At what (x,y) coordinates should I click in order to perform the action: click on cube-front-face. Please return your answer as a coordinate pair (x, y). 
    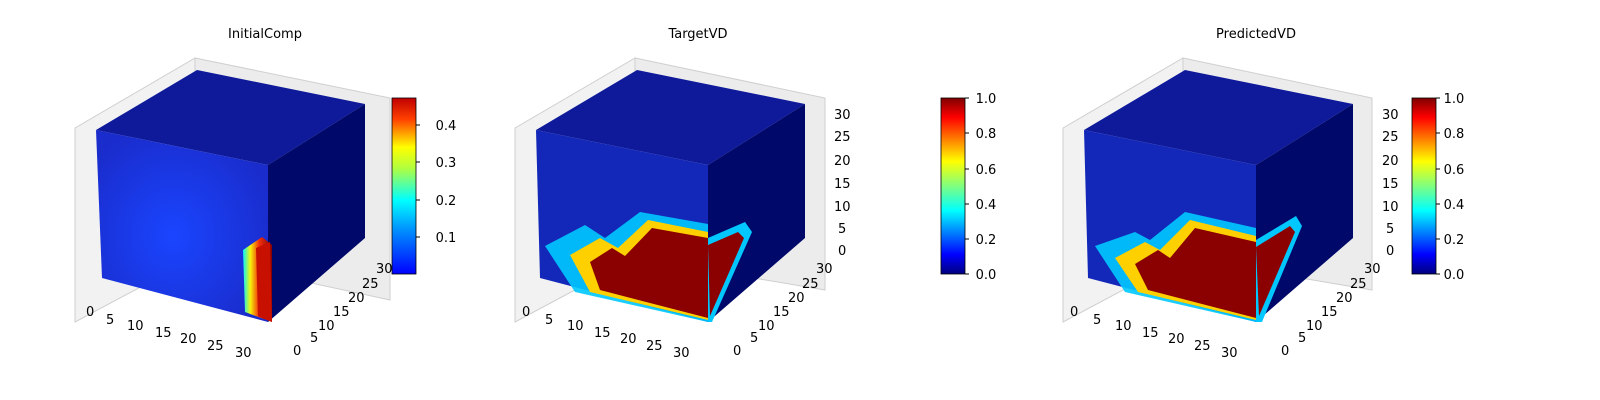
    Looking at the image, I should click on (182, 226).